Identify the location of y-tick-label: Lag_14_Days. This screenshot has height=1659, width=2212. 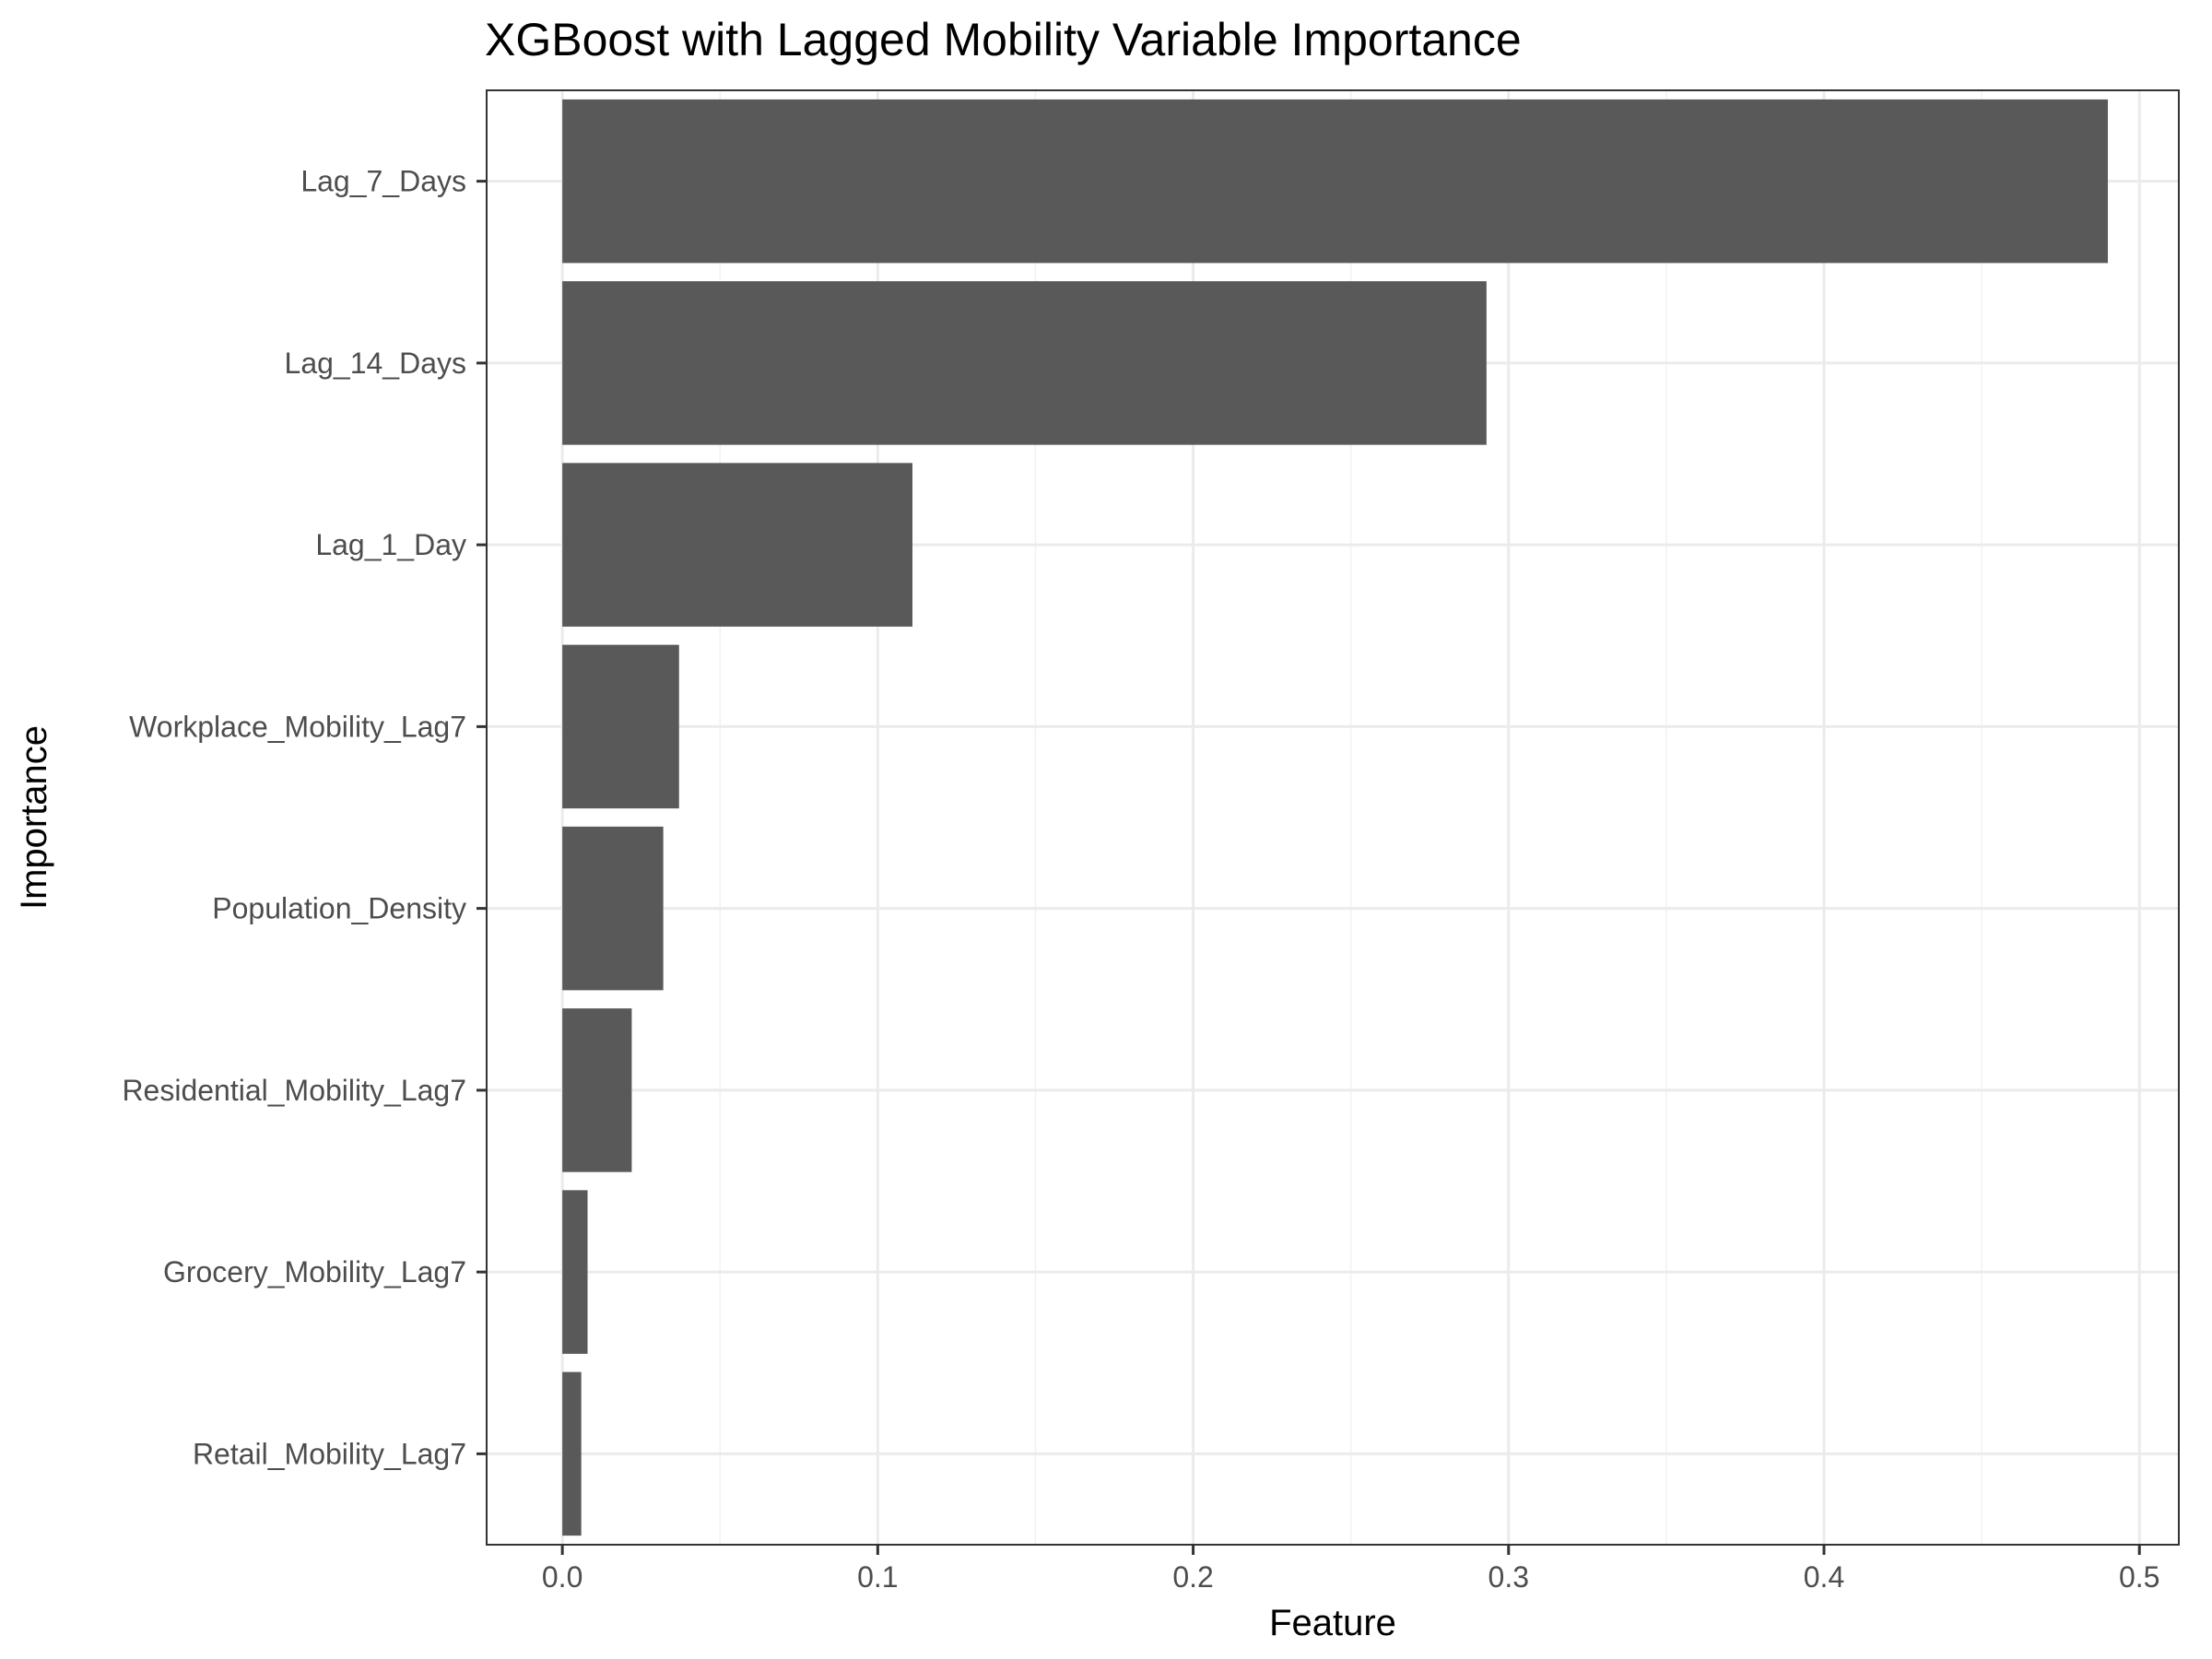
(375, 363).